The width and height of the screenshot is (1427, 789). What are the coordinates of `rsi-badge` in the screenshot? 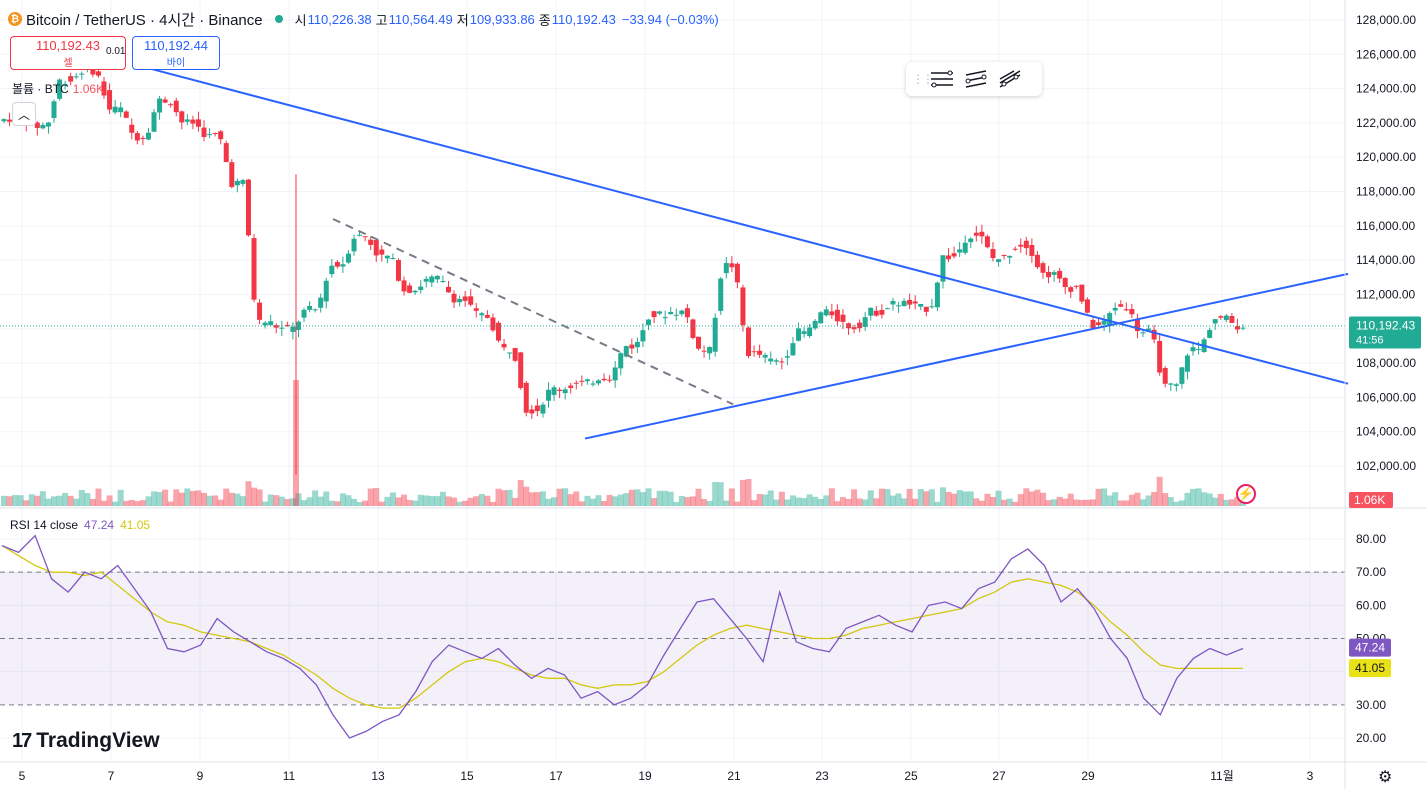 It's located at (1370, 647).